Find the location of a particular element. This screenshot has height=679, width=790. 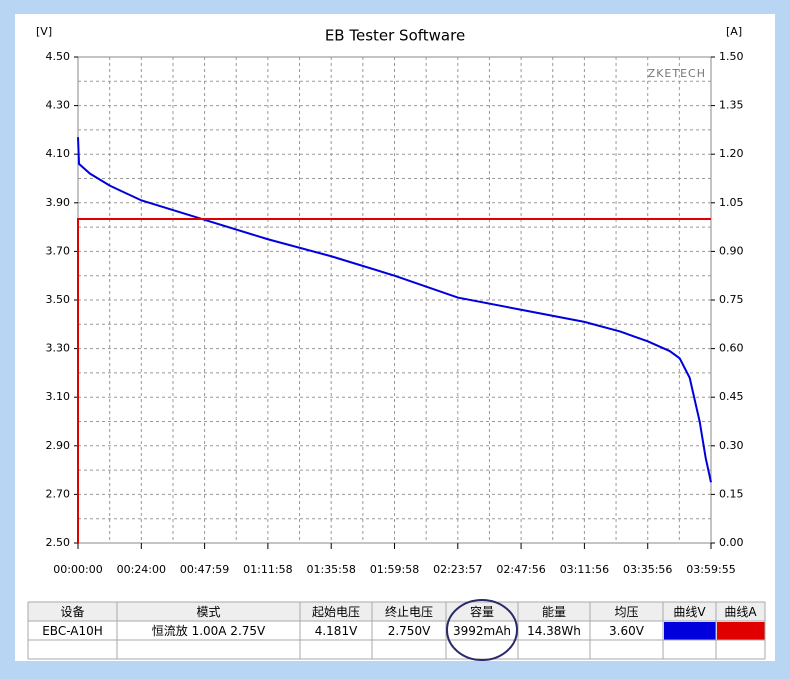

x-tick-label: 02:23:57 is located at coordinates (457, 569).